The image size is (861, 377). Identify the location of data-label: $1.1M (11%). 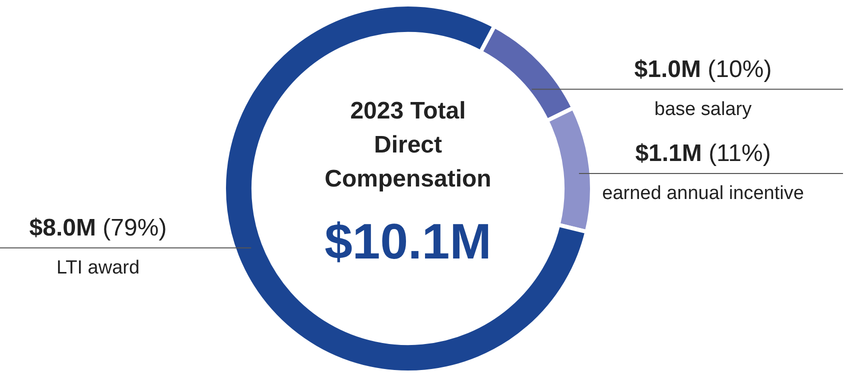
(703, 153).